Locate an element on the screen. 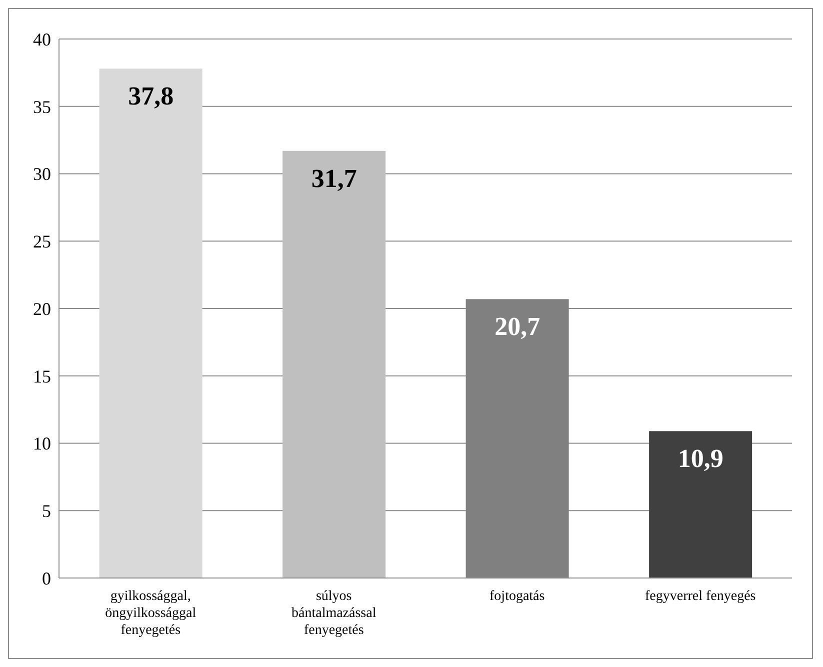  y-tick-label: 10 is located at coordinates (42, 444).